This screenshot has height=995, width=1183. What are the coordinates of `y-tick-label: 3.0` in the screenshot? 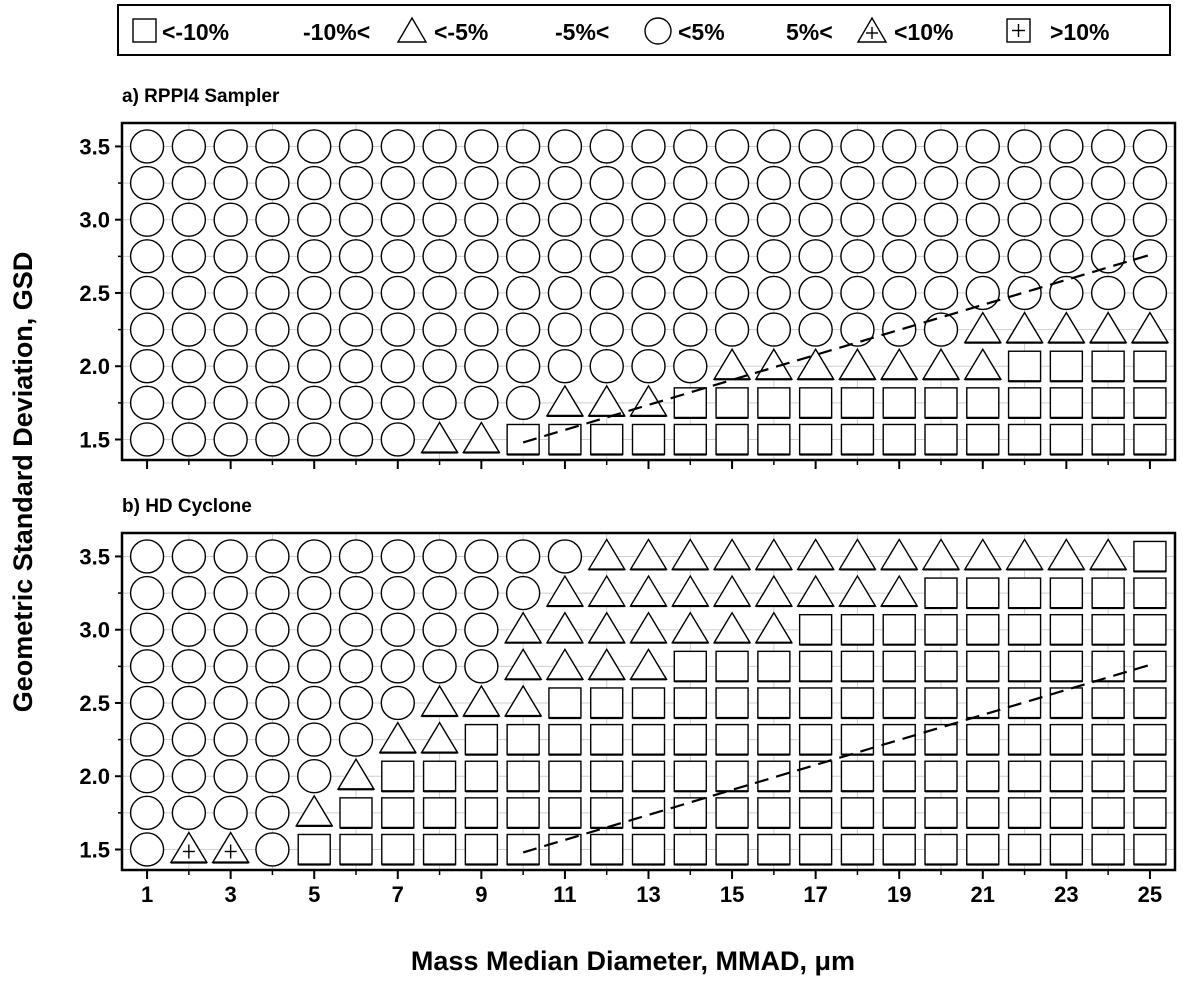 It's located at (94, 630).